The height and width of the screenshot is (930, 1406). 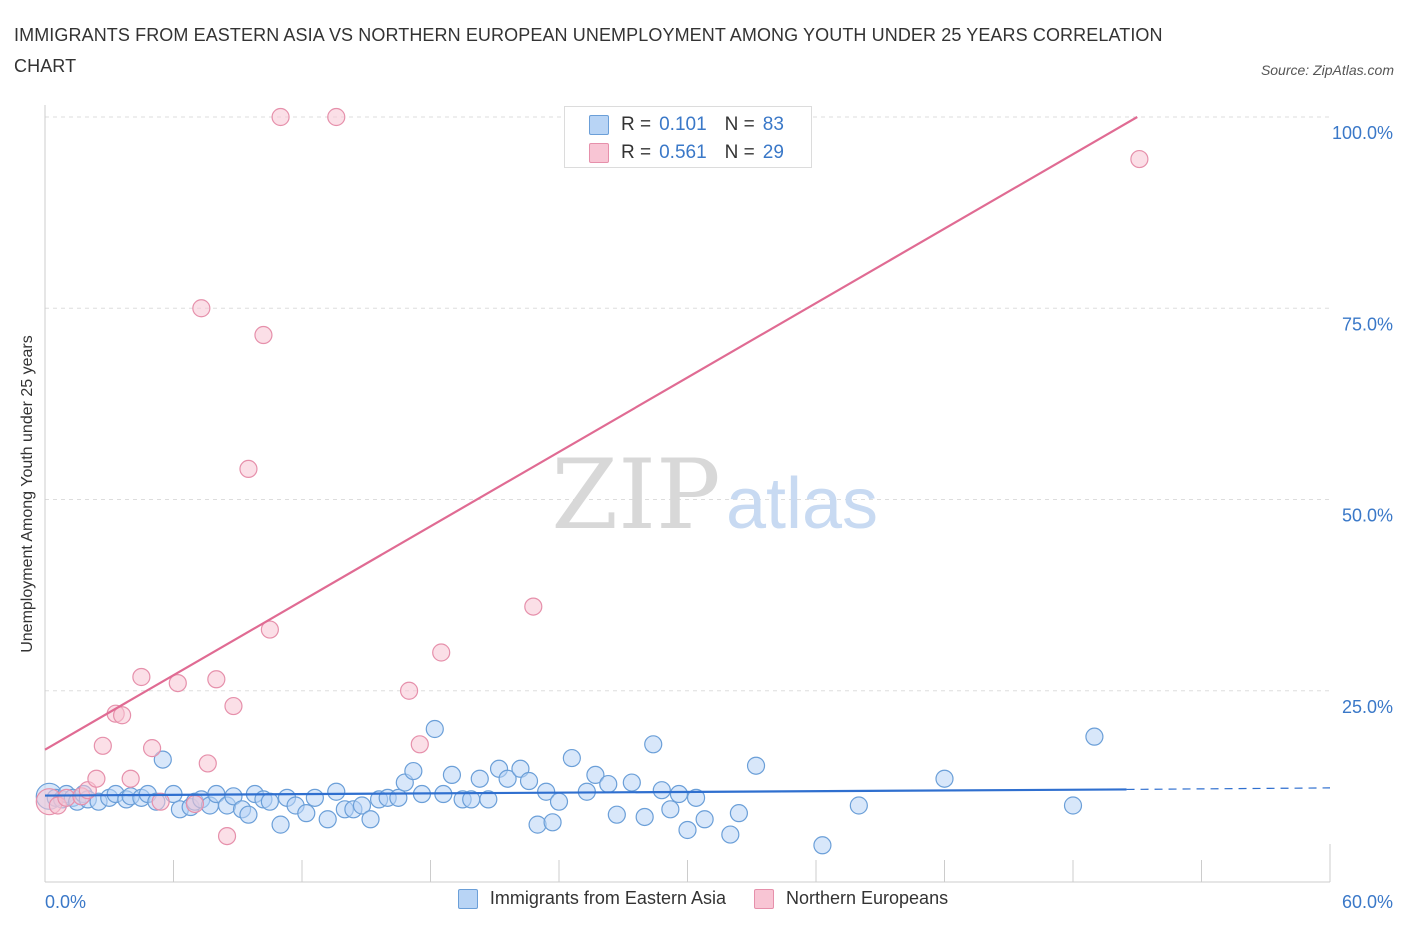 What do you see at coordinates (1367, 902) in the screenshot?
I see `x-tick-label-max: 60.0%` at bounding box center [1367, 902].